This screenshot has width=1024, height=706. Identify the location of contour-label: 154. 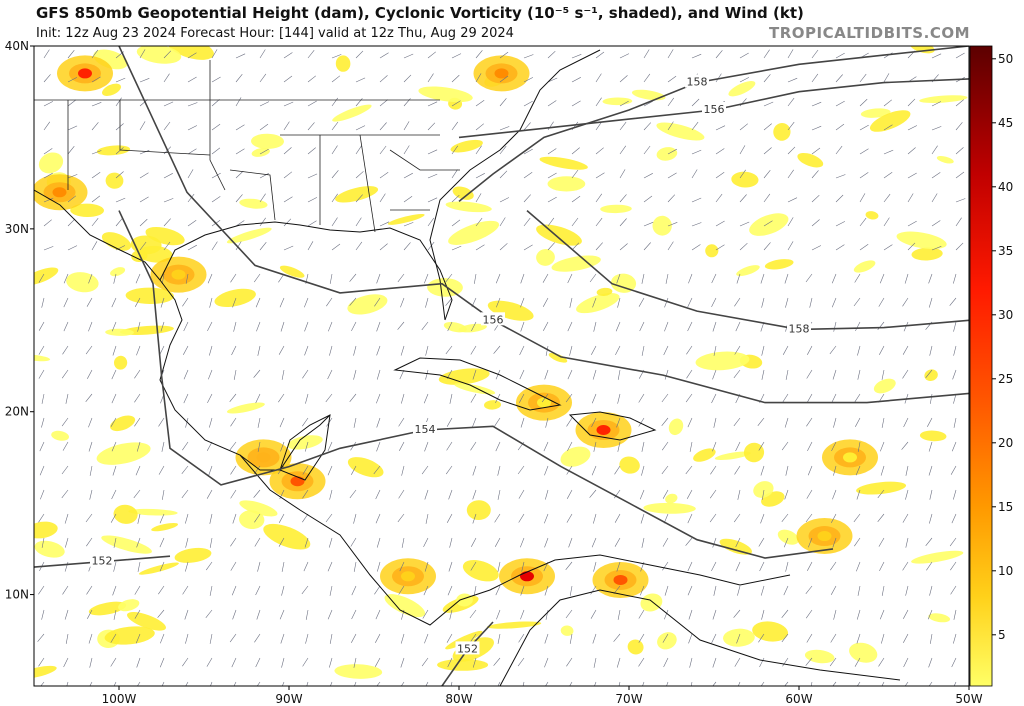
(425, 429).